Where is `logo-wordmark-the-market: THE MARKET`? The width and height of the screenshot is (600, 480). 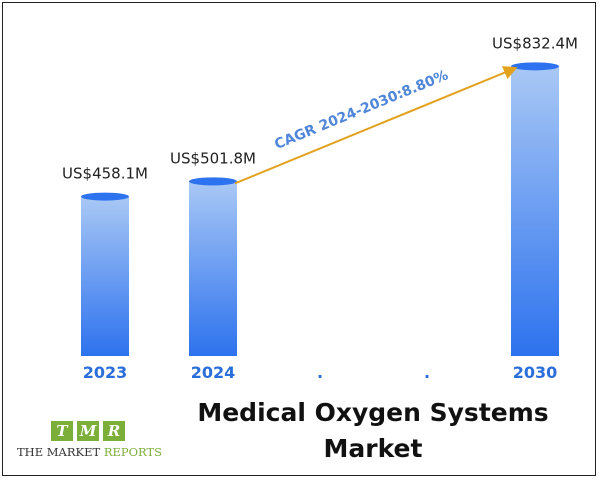
logo-wordmark-the-market: THE MARKET is located at coordinates (60, 452).